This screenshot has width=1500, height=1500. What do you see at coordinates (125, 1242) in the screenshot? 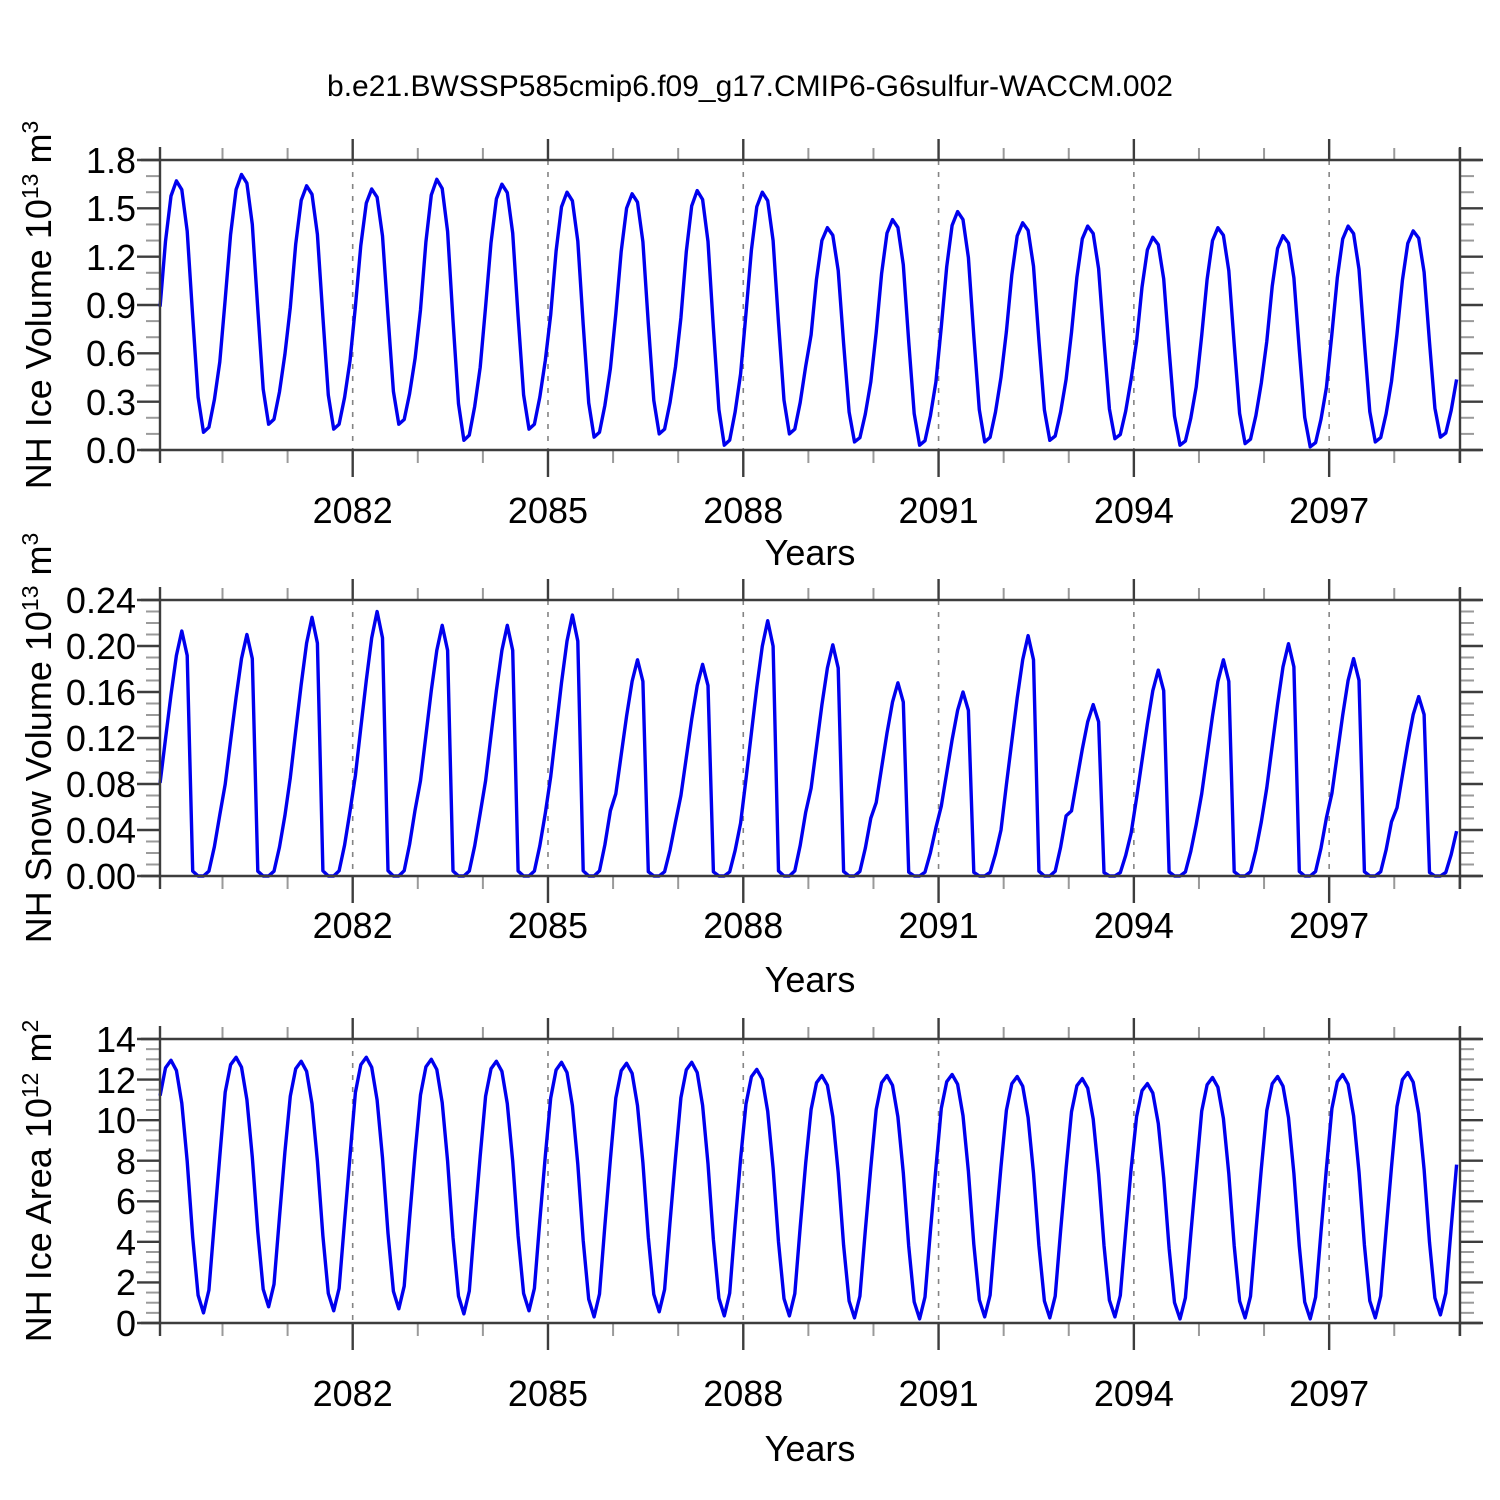
I see `nh-ice-area-ytick-label: 4` at bounding box center [125, 1242].